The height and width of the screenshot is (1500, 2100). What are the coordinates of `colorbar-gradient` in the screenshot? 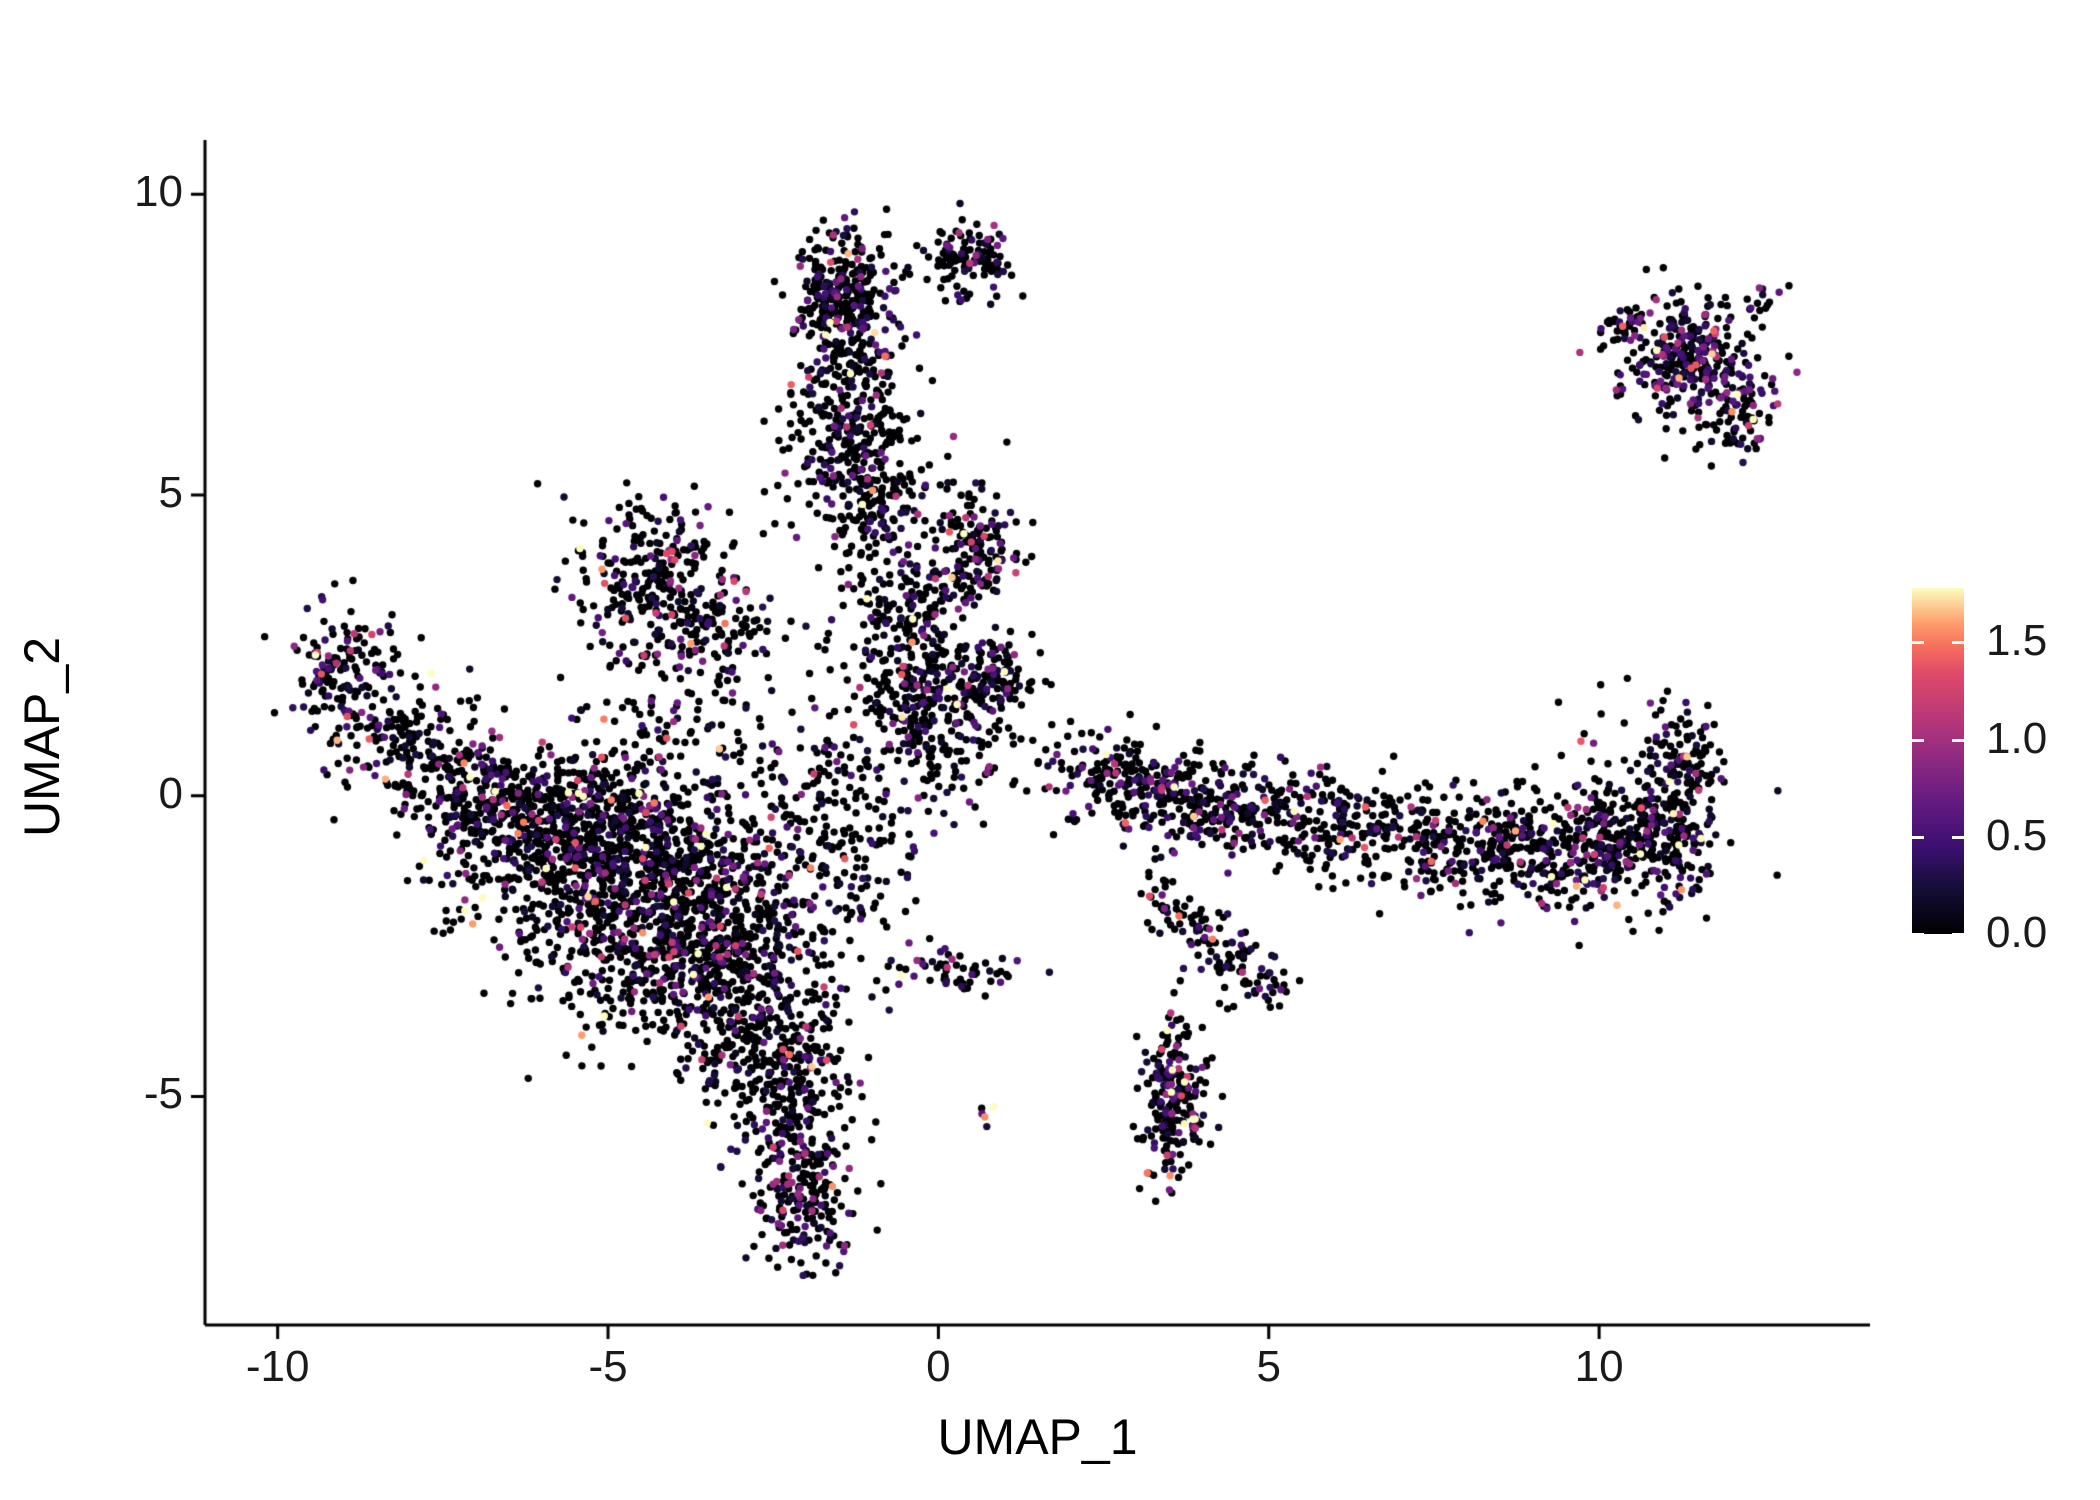 It's located at (1938, 761).